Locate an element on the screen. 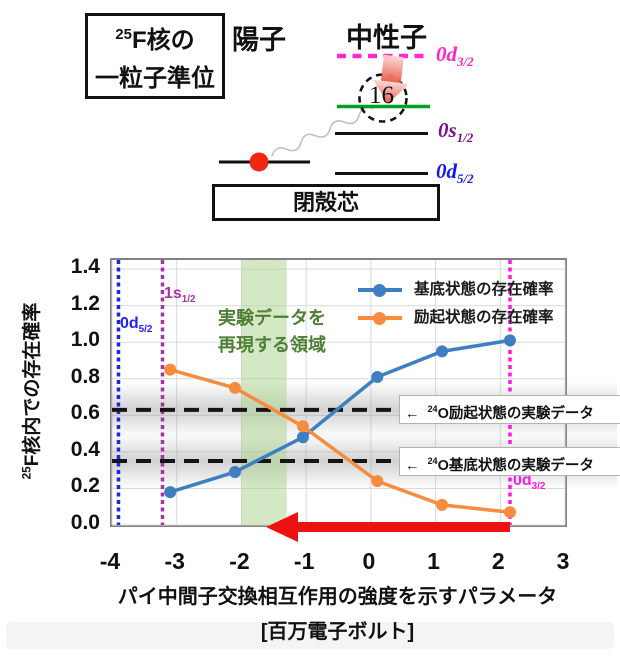  legend-marker-ground-state is located at coordinates (380, 290).